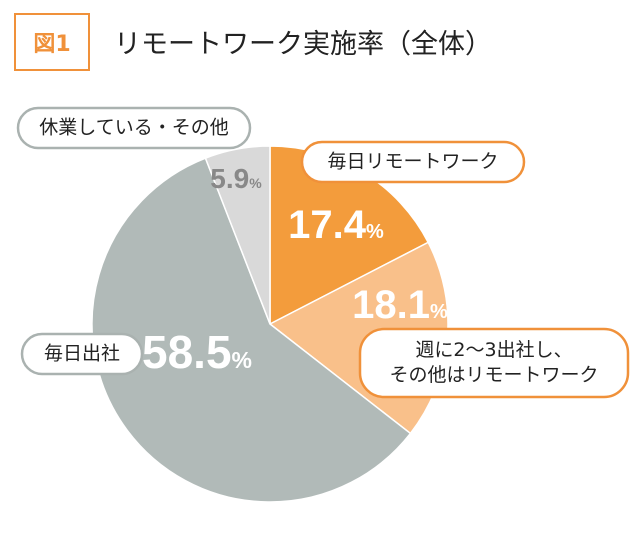 The image size is (640, 535). I want to click on slice-value-label-3: 5.9%, so click(236, 178).